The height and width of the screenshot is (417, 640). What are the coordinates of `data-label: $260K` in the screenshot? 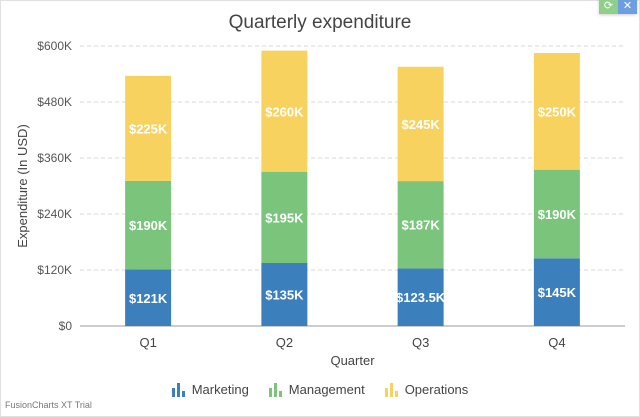 It's located at (284, 111).